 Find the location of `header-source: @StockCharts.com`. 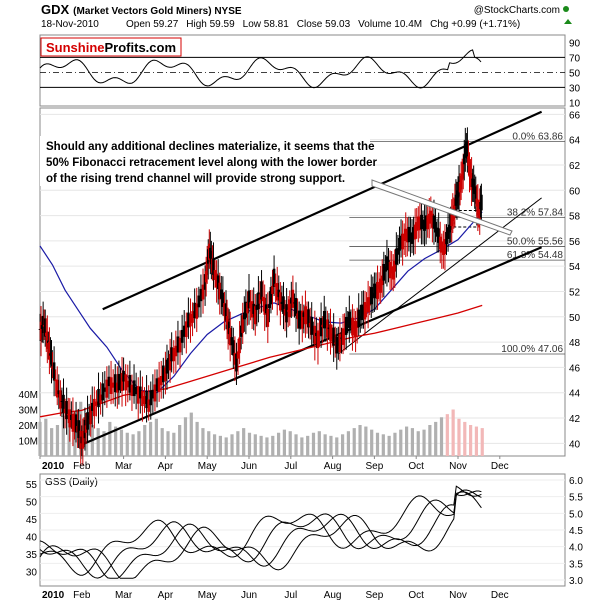

header-source: @StockCharts.com is located at coordinates (517, 10).